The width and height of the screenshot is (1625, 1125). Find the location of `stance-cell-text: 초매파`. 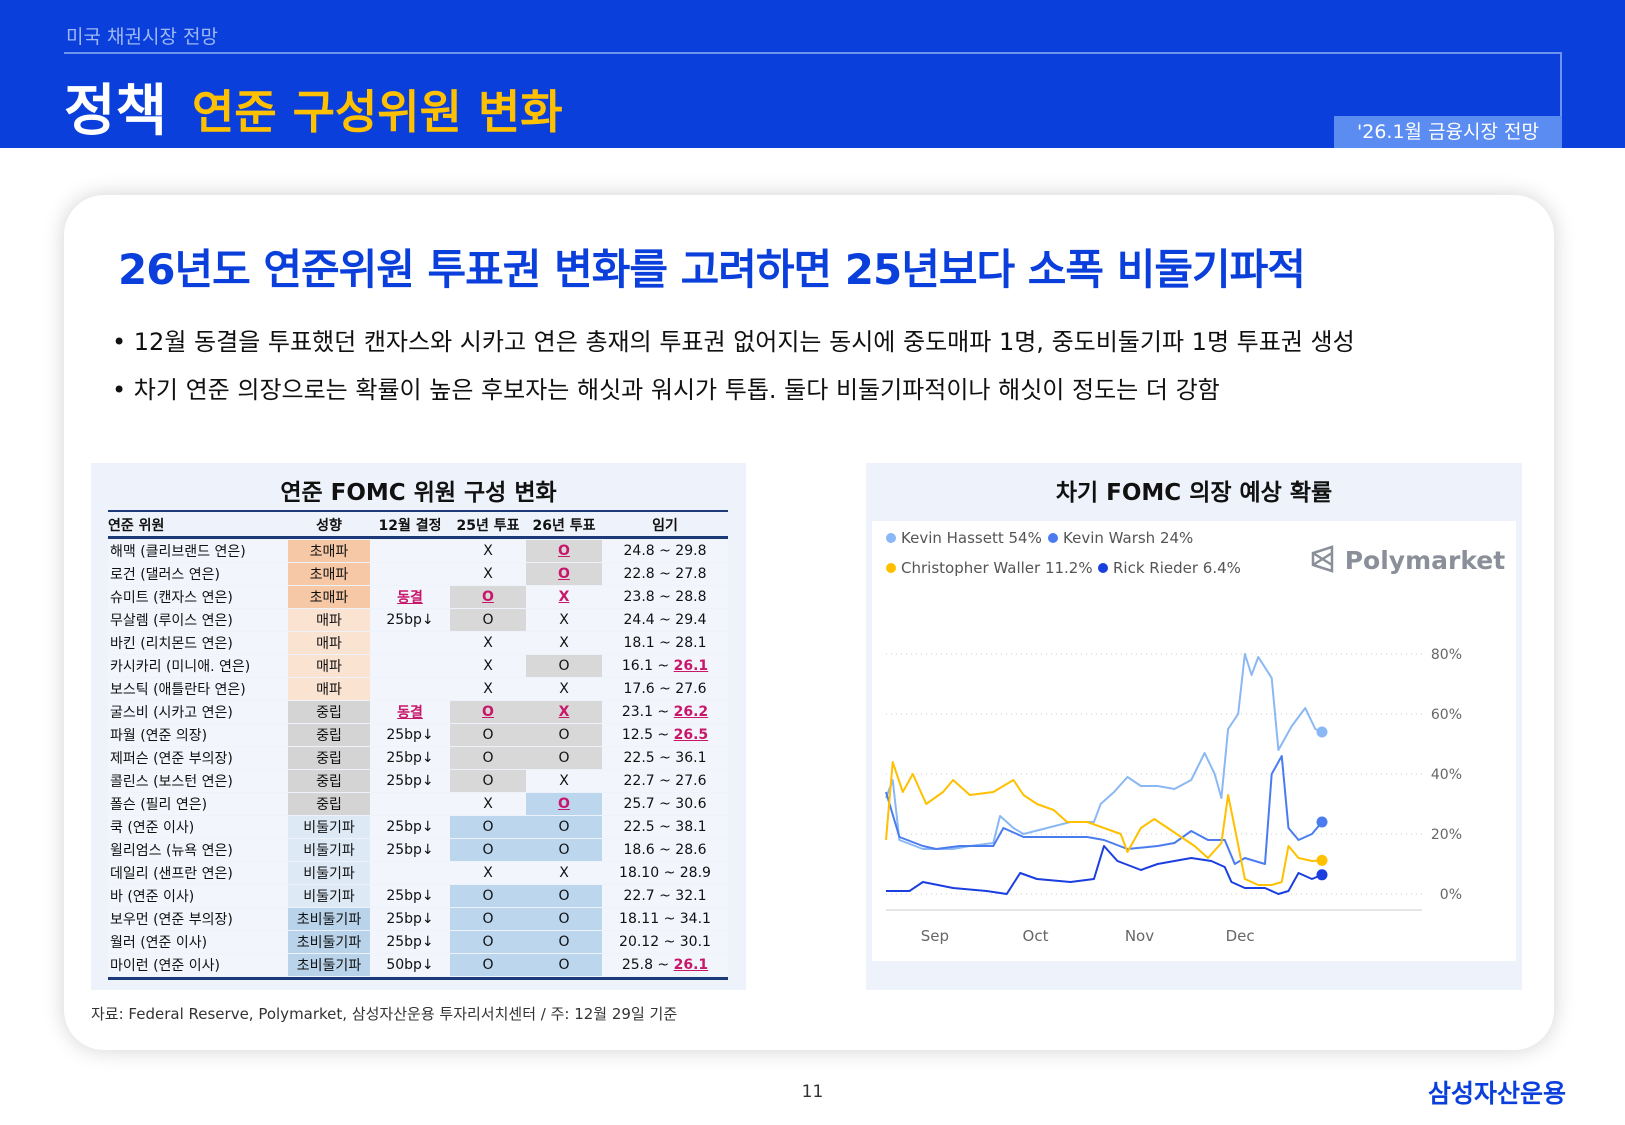

stance-cell-text: 초매파 is located at coordinates (329, 575).